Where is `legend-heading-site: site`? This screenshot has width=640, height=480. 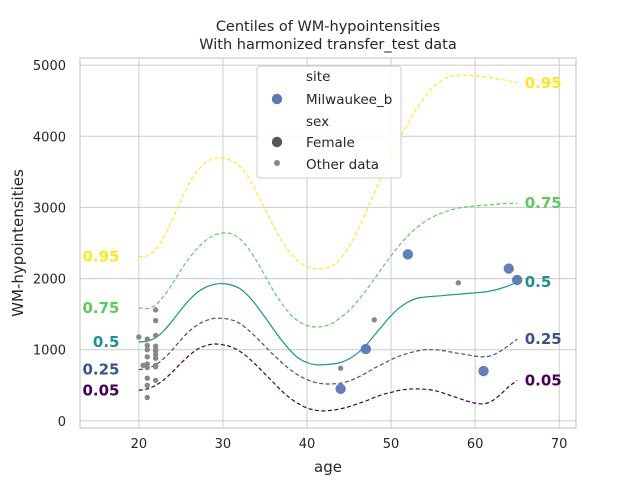
legend-heading-site: site is located at coordinates (318, 77).